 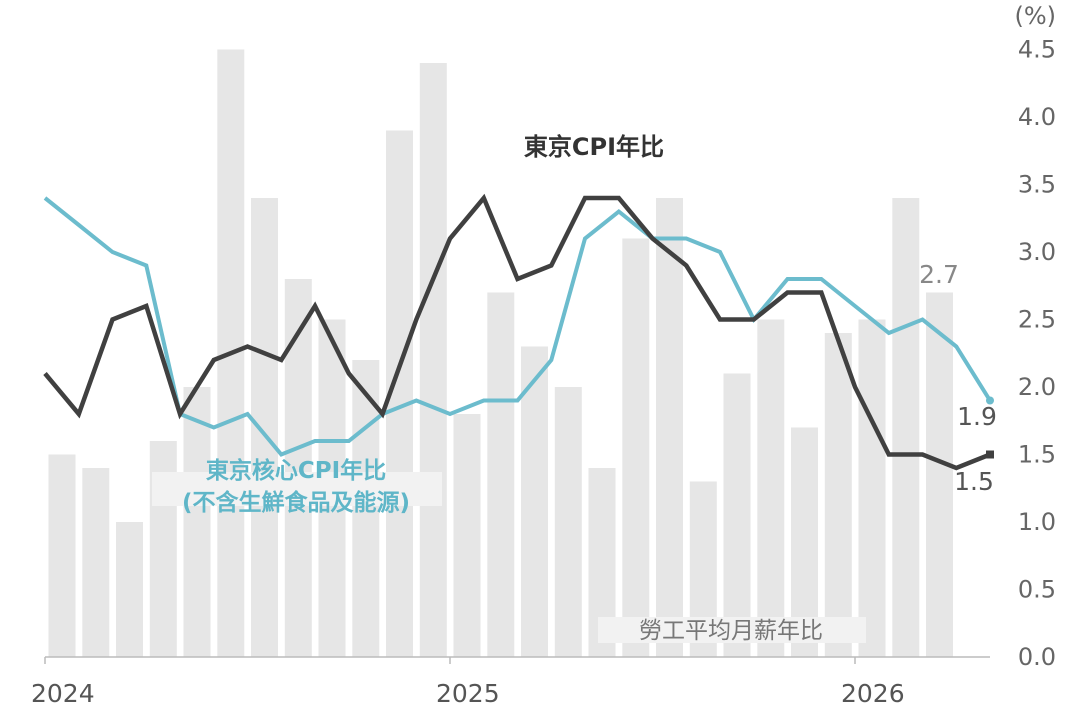 What do you see at coordinates (1037, 387) in the screenshot?
I see `y-tick-label: 2.0` at bounding box center [1037, 387].